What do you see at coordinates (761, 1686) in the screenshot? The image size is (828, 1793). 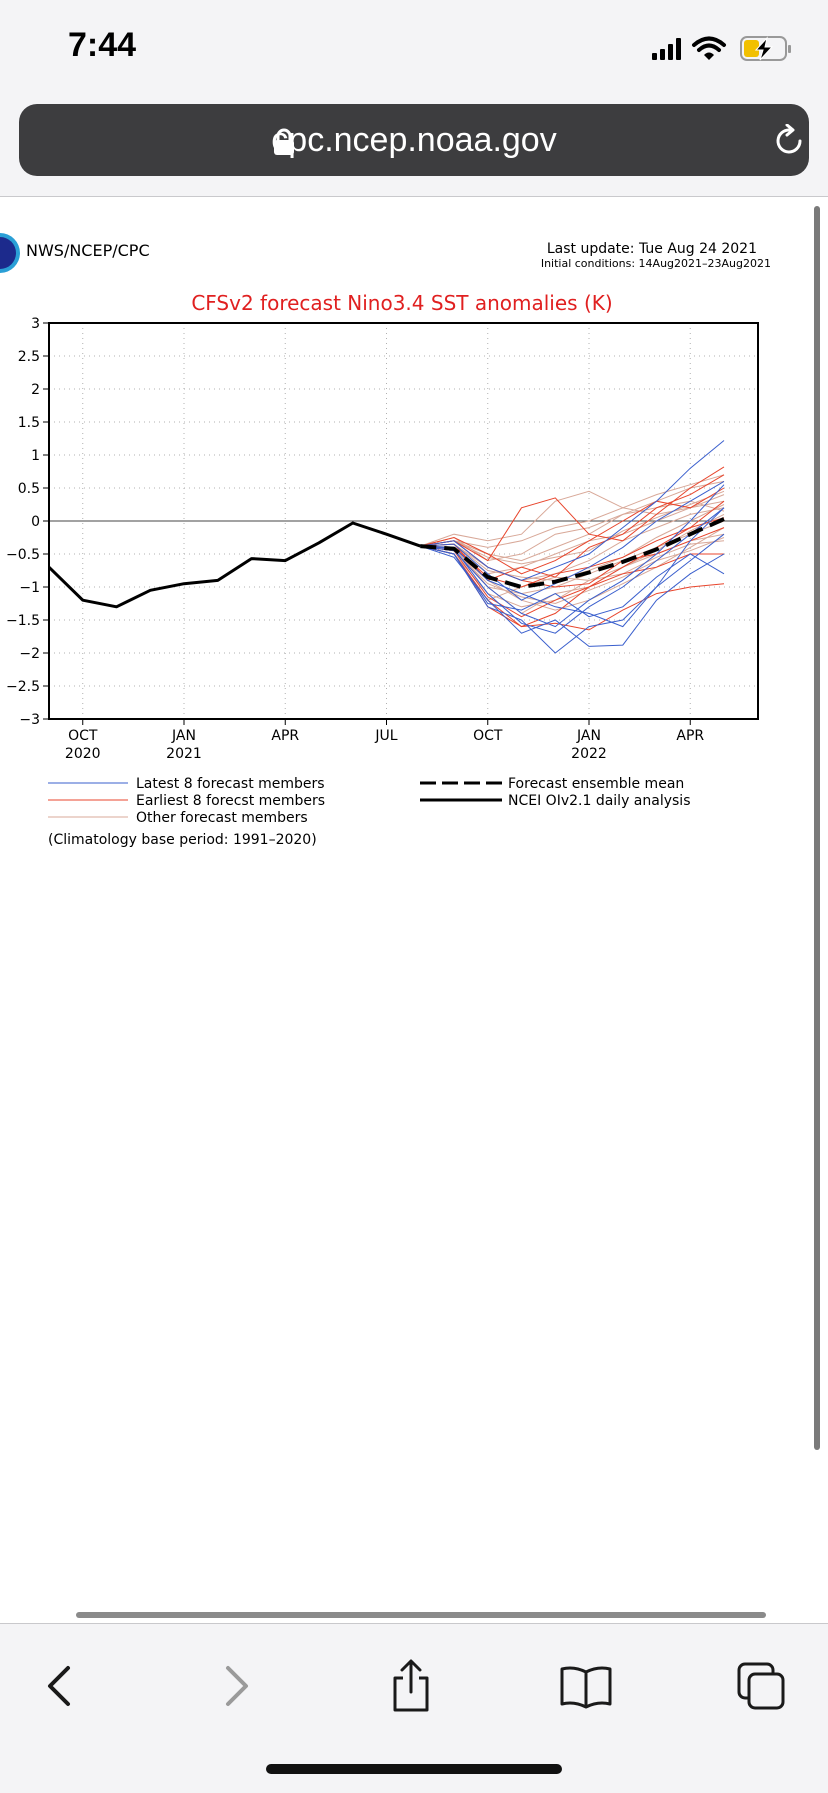 I see `tabs-icon` at bounding box center [761, 1686].